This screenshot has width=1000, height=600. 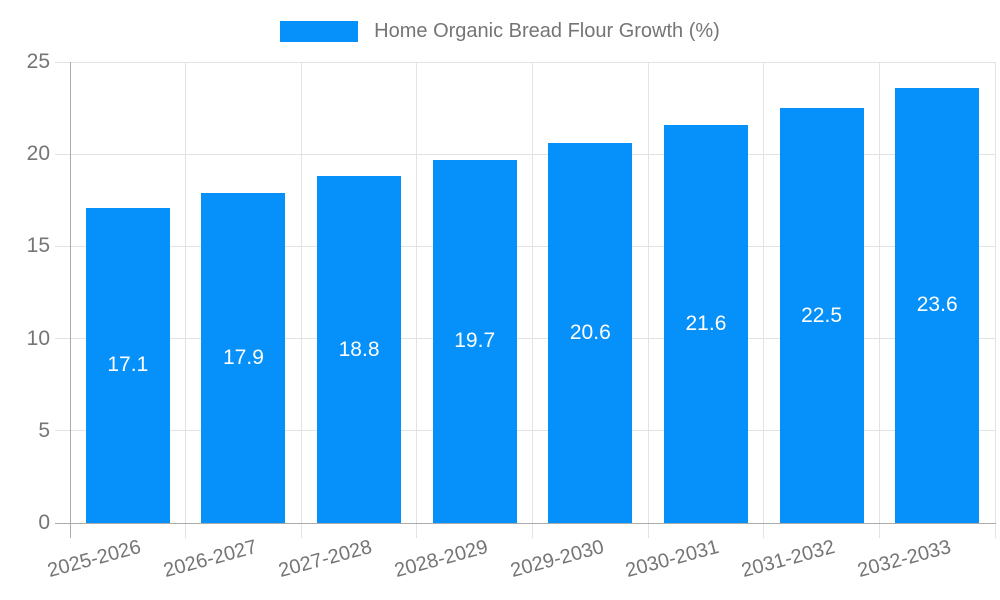 I want to click on x-tick-label: 2028-2029, so click(x=441, y=559).